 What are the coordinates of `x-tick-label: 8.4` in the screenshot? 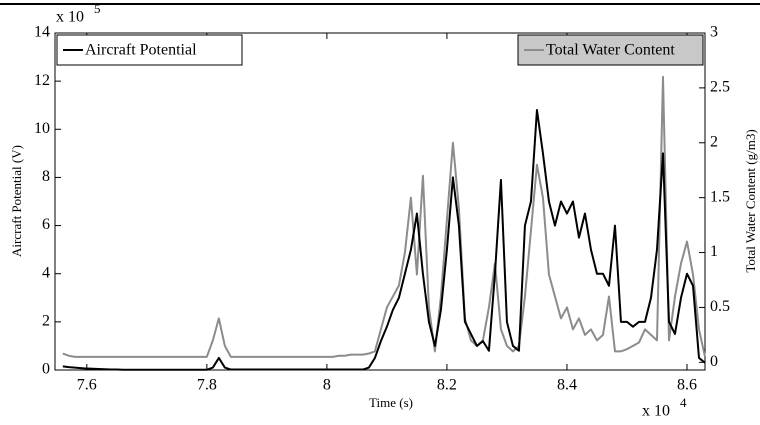 It's located at (567, 385).